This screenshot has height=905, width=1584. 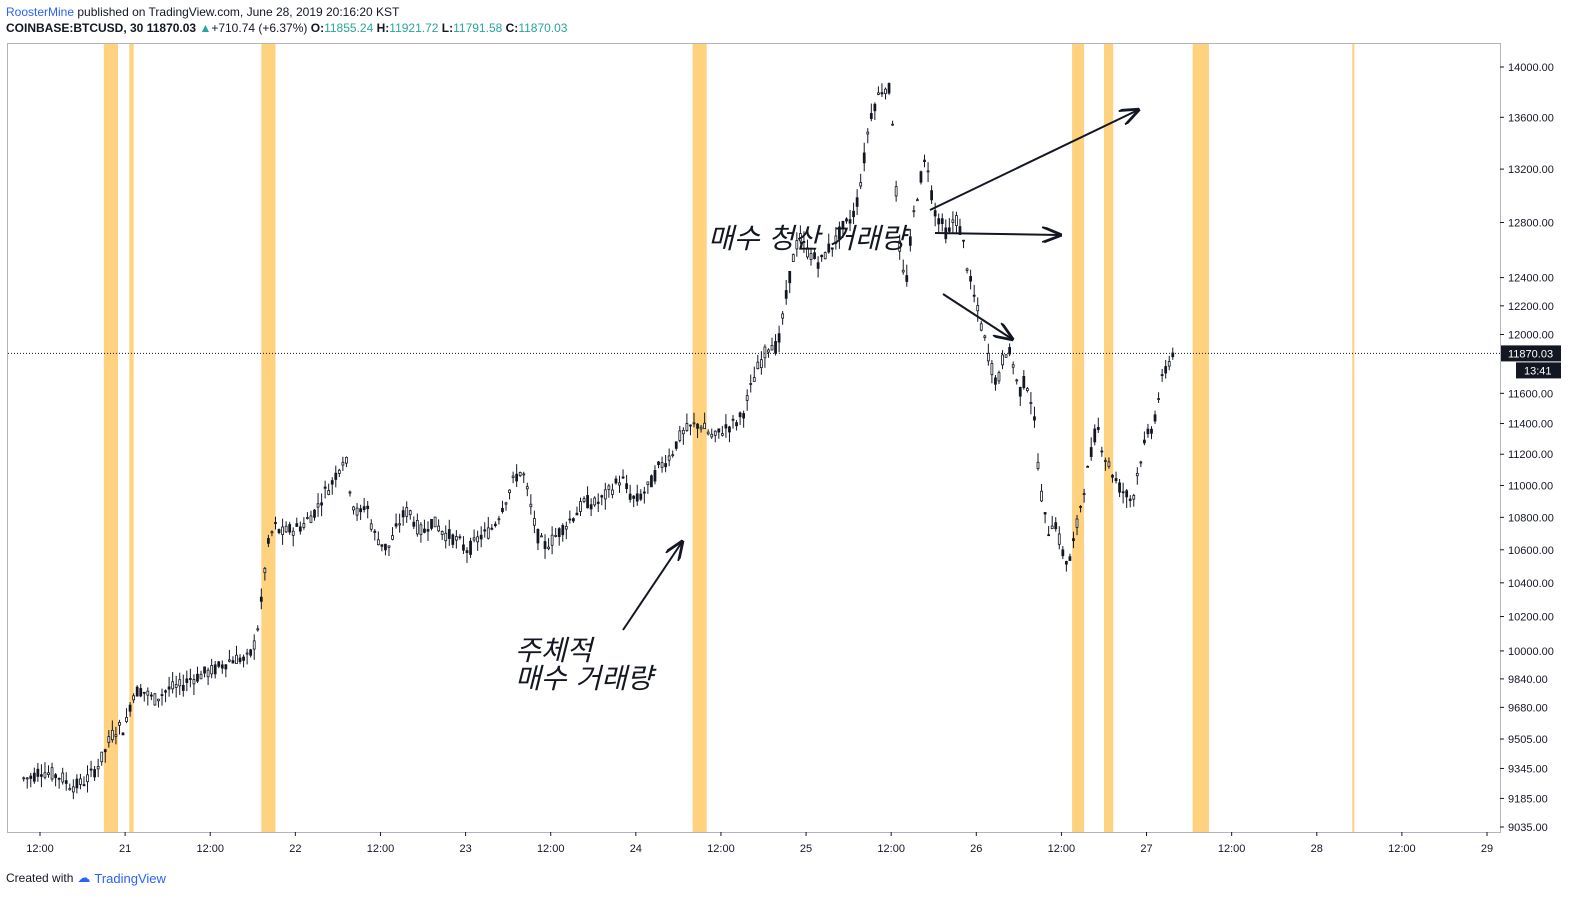 I want to click on annotation-active-line1: 주체적, so click(x=555, y=650).